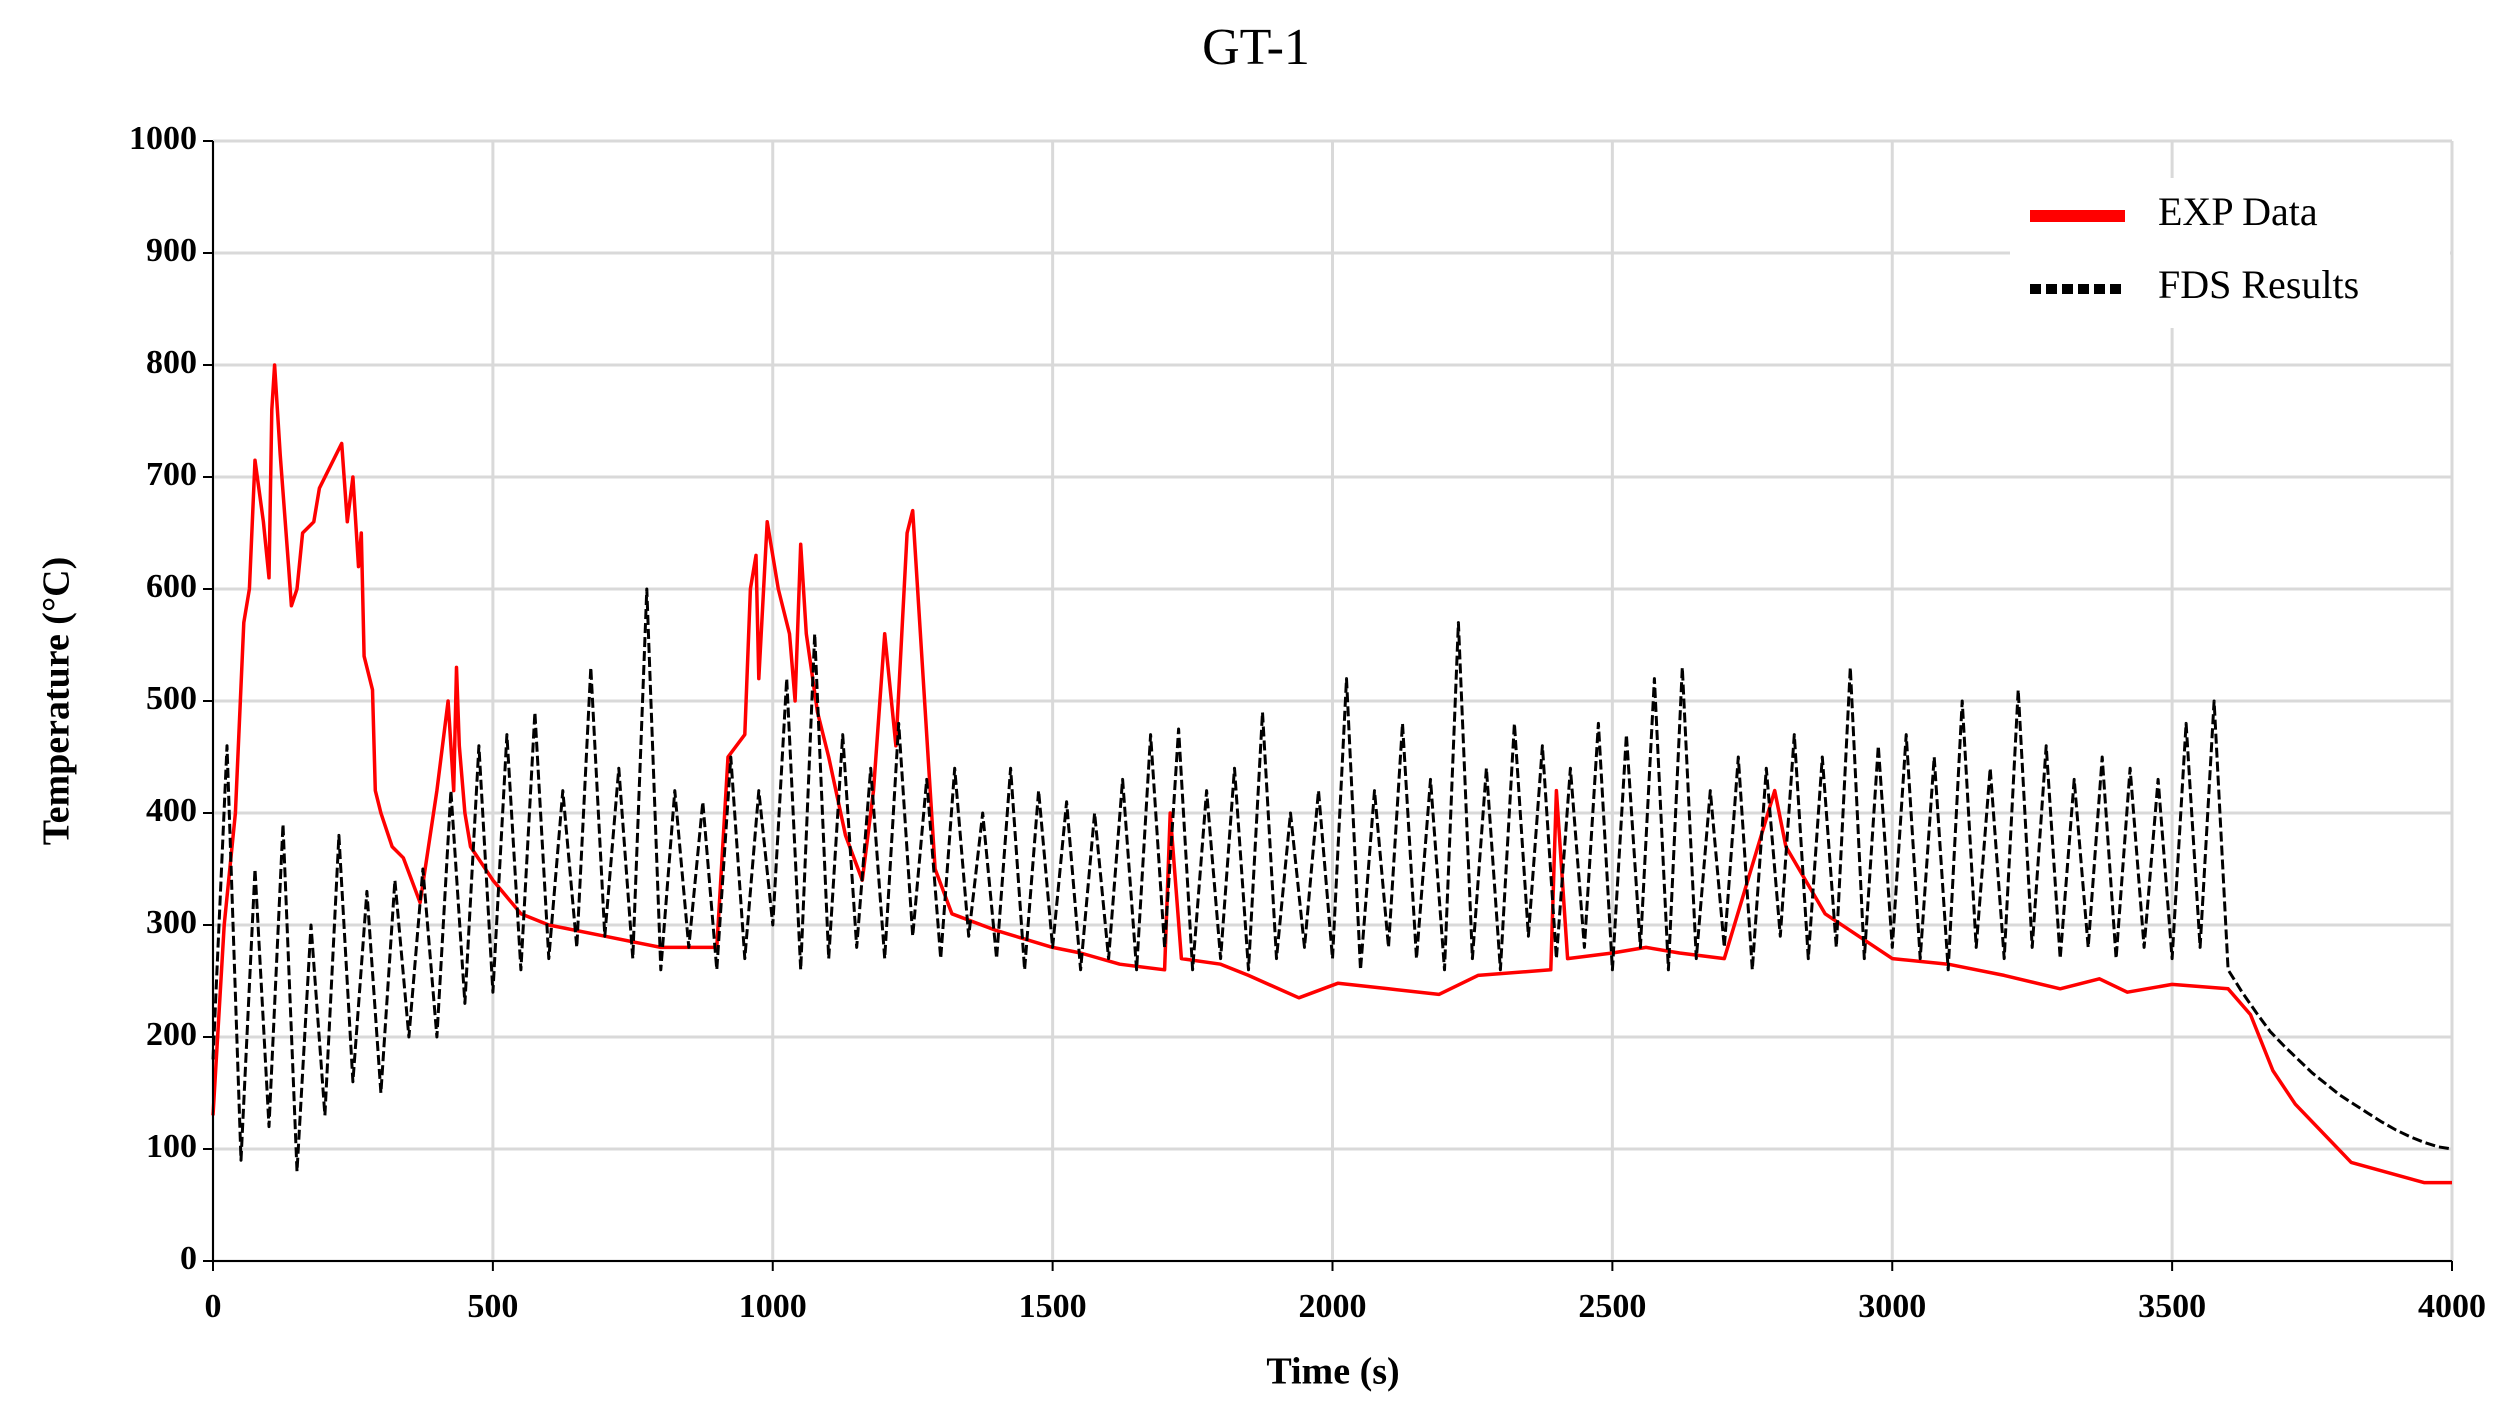  I want to click on x-tick-label: 4000, so click(2452, 1306).